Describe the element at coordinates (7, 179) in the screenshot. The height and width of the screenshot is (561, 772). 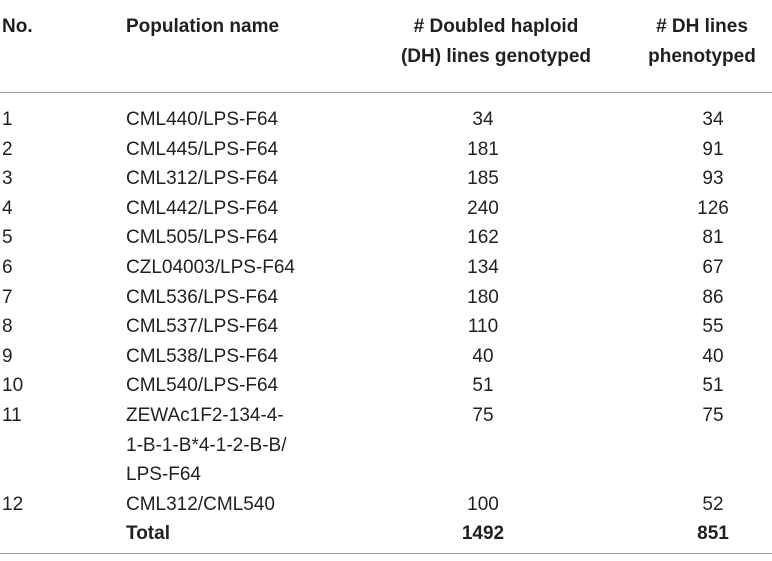
I see `row-number: 3` at that location.